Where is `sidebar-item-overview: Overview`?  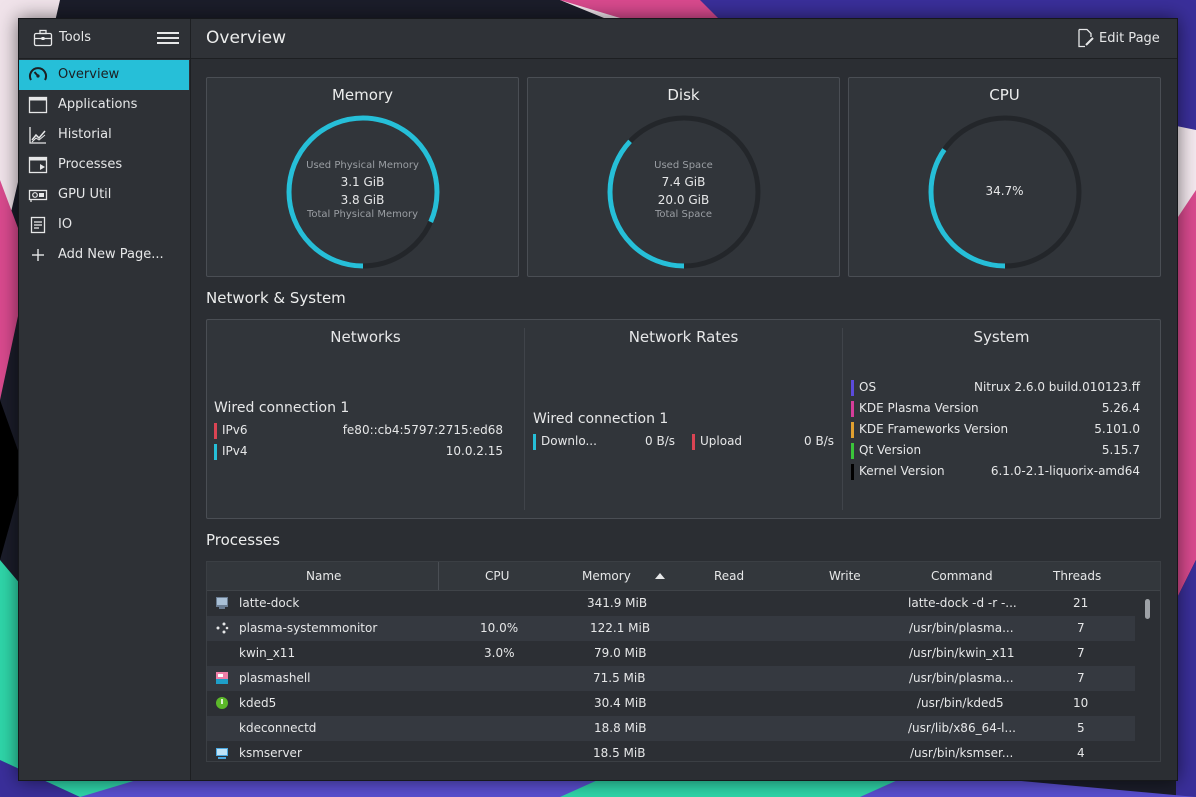 sidebar-item-overview: Overview is located at coordinates (104, 75).